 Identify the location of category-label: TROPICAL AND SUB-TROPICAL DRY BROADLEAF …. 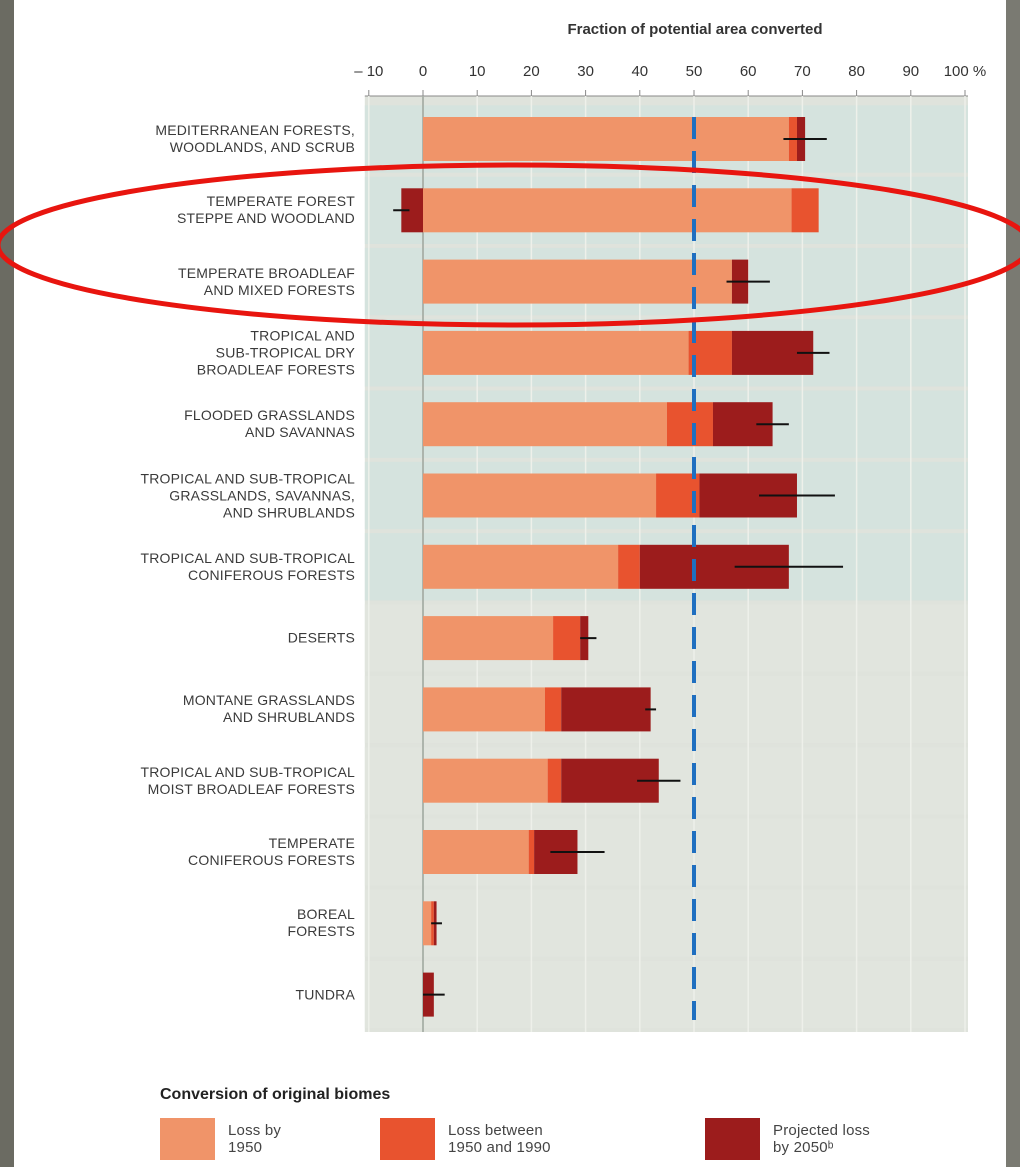
(275, 352).